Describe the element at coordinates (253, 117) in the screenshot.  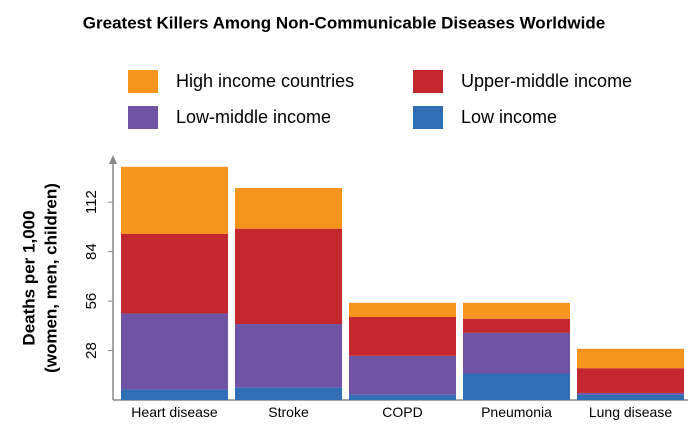
I see `legend-label: Low-middle income` at that location.